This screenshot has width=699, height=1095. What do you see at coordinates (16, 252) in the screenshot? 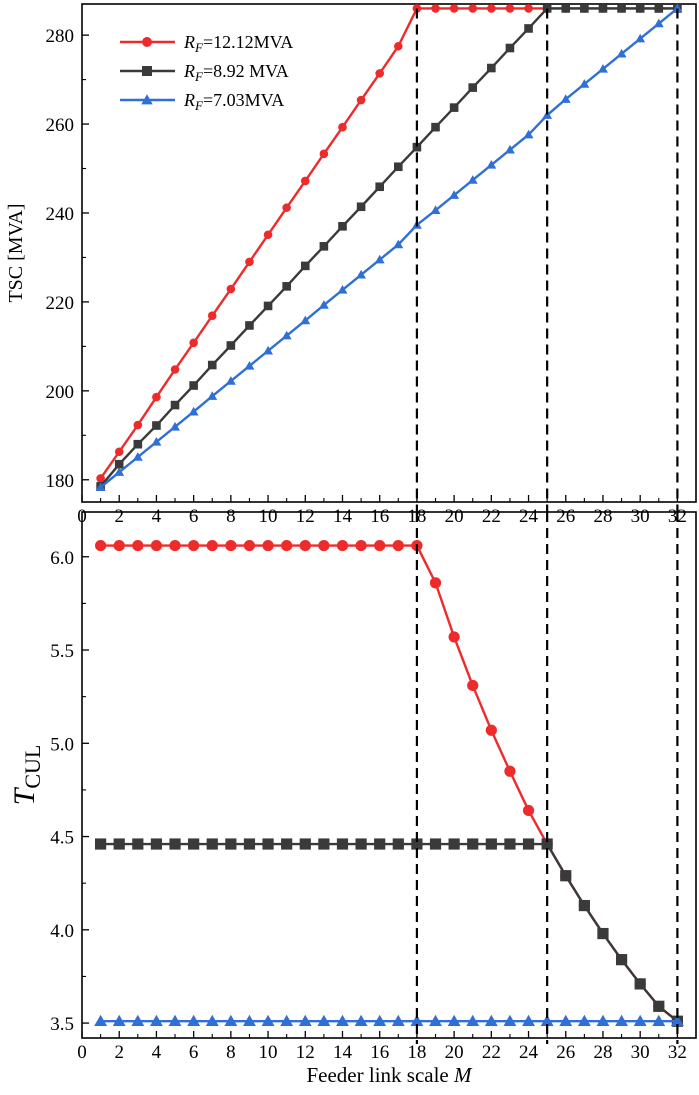
I see `y-axis-title-top: TSC [MVA]` at bounding box center [16, 252].